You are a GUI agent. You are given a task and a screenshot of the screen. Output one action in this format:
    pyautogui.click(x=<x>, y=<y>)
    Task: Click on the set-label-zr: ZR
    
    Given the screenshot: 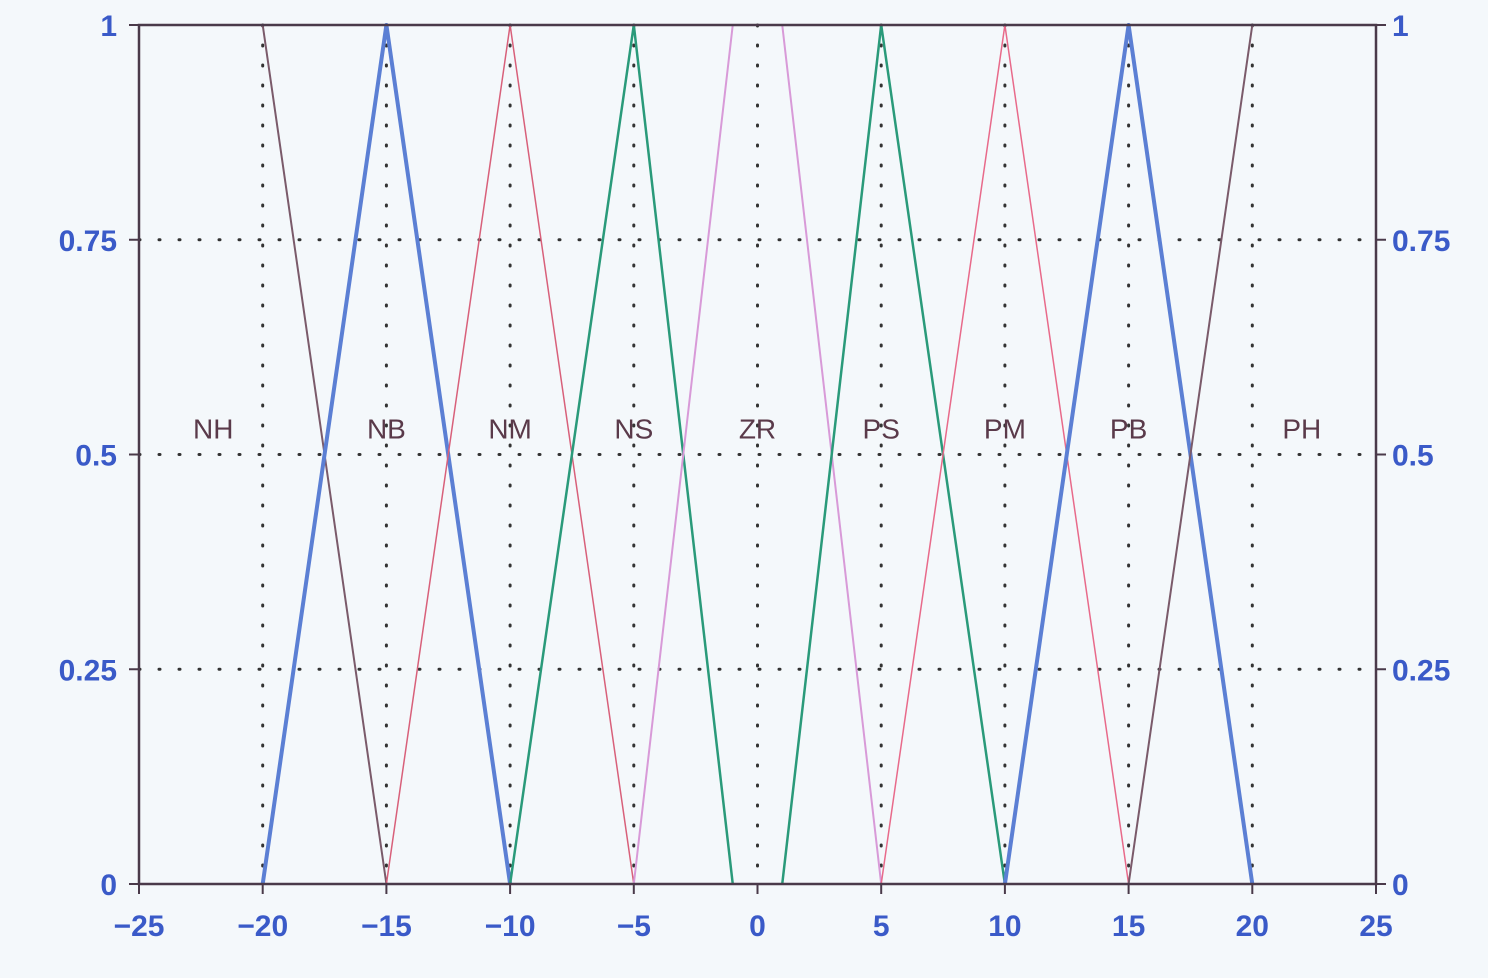 What is the action you would take?
    pyautogui.click(x=757, y=429)
    